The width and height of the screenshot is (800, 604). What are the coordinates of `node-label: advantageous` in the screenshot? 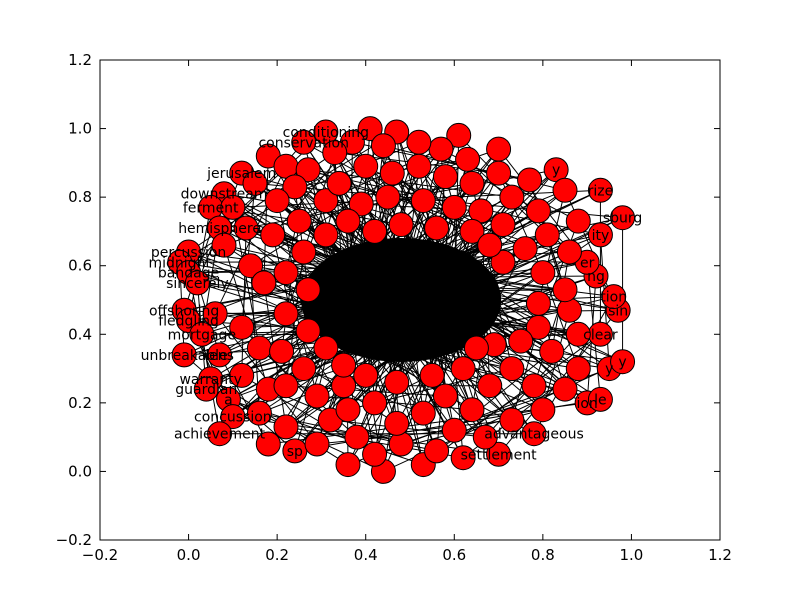 It's located at (534, 435).